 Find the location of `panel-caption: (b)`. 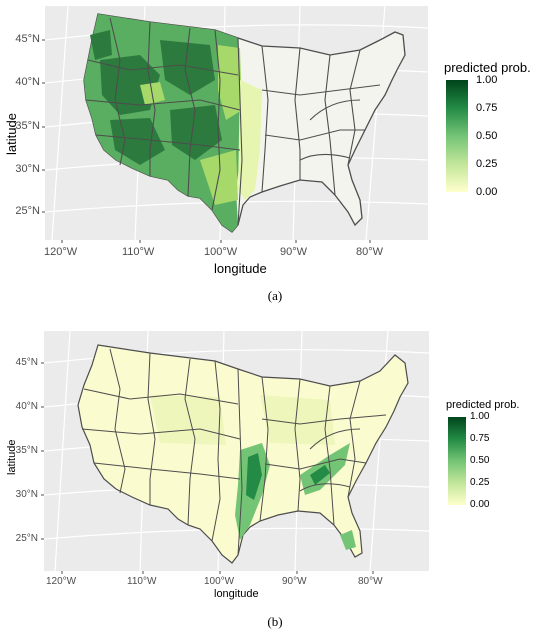

panel-caption: (b) is located at coordinates (275, 621).